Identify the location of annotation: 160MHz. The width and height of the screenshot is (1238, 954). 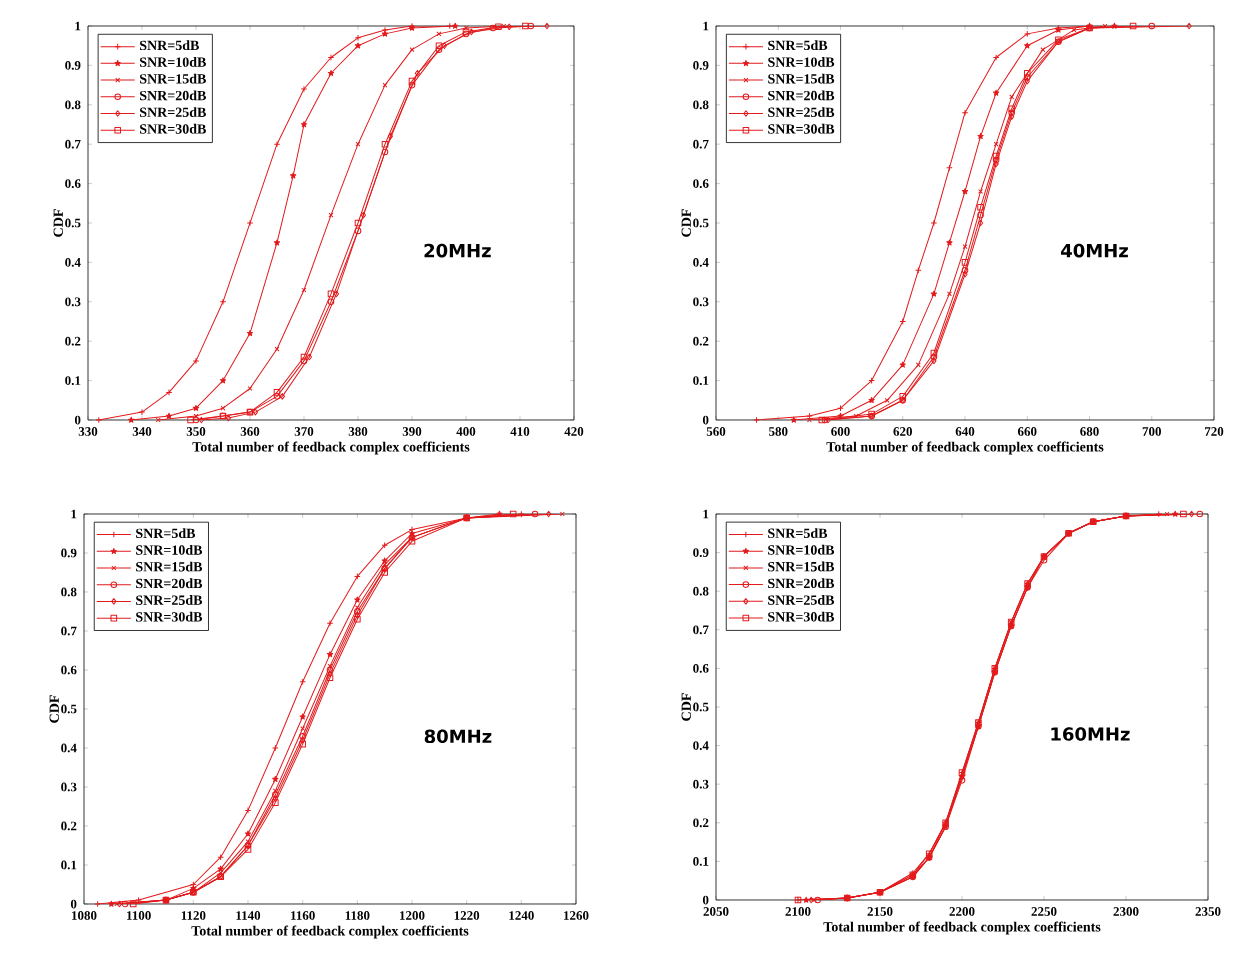
(1090, 734).